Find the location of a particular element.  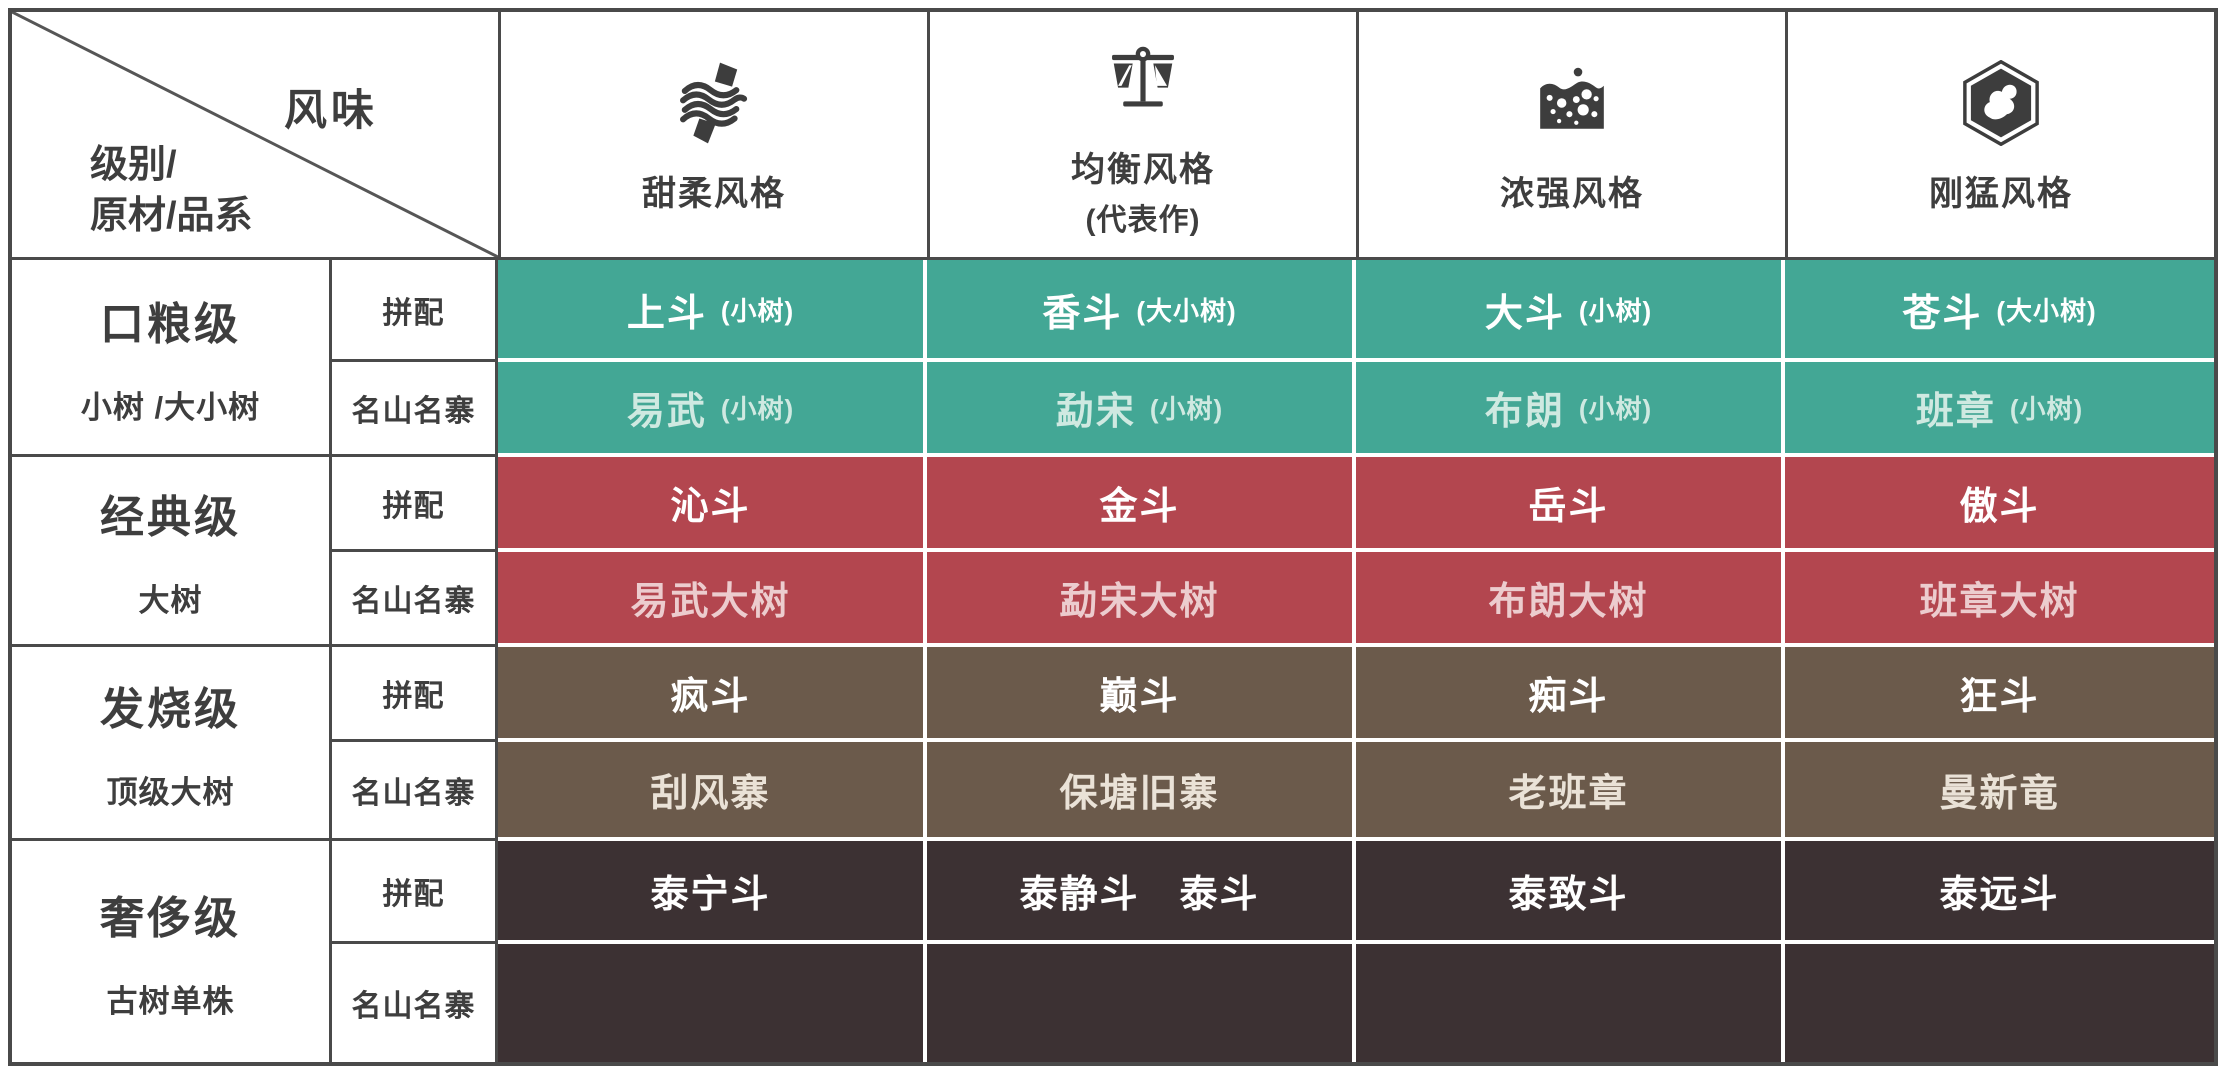

corner-flavor-label: 风味 is located at coordinates (331, 111).